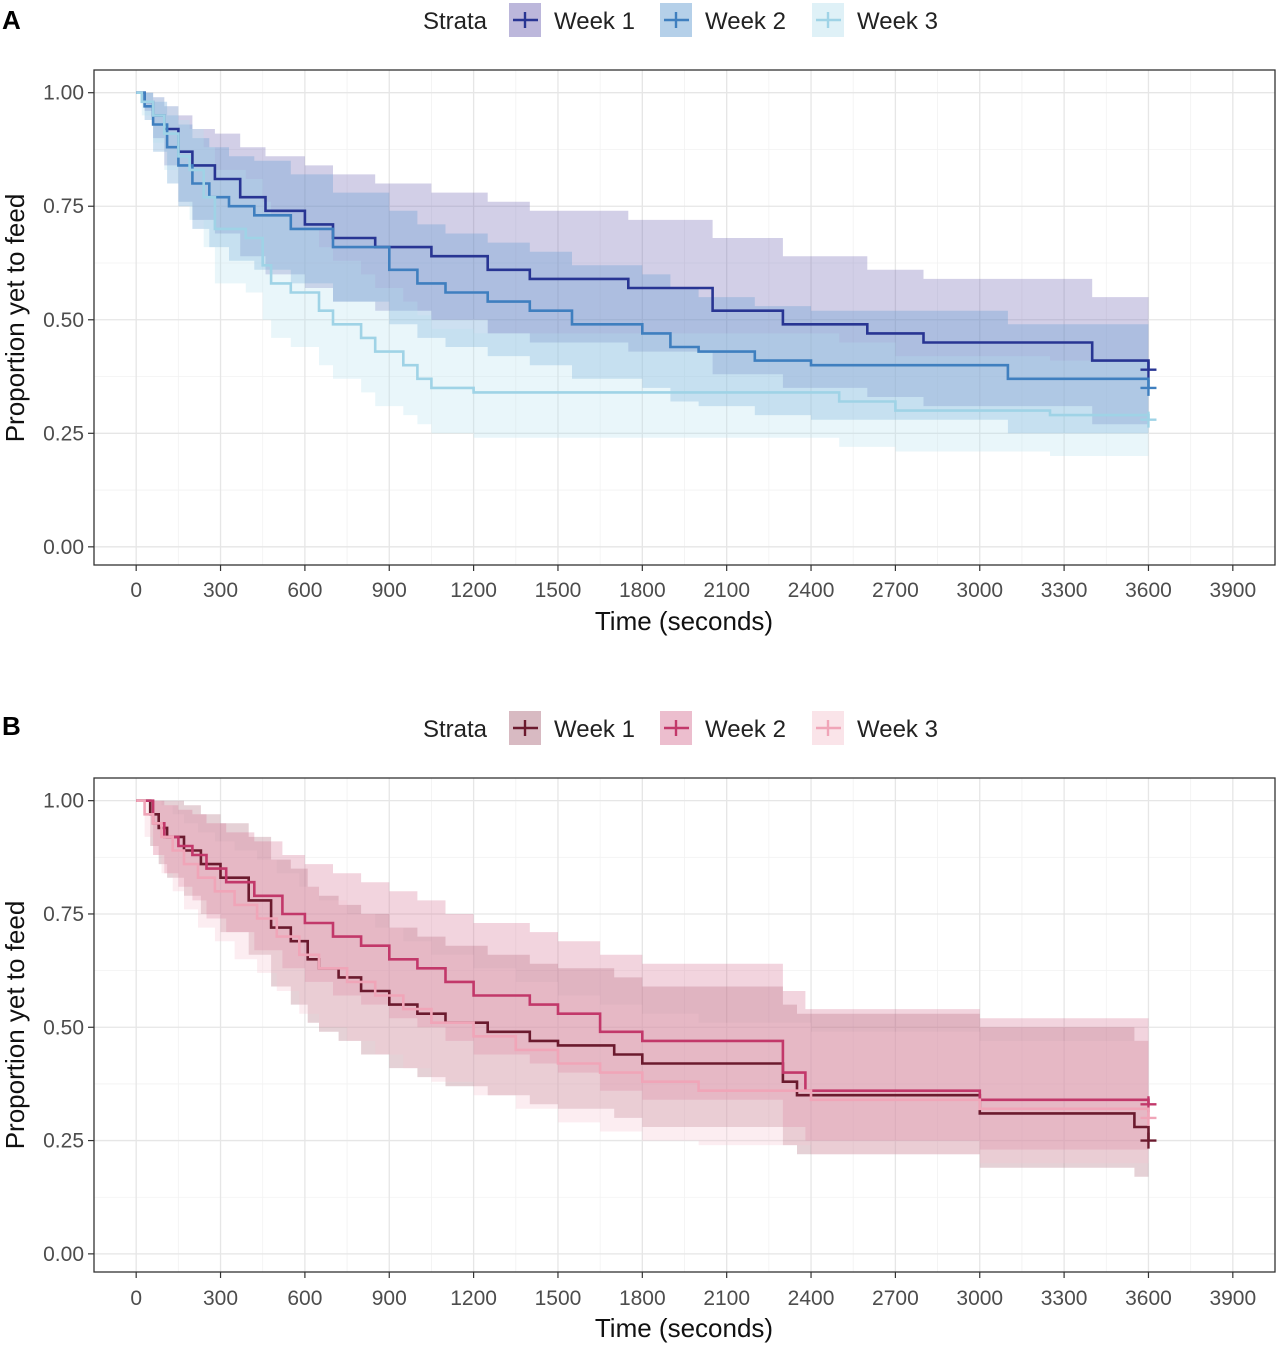 The height and width of the screenshot is (1347, 1280). I want to click on panel-label: A, so click(11, 20).